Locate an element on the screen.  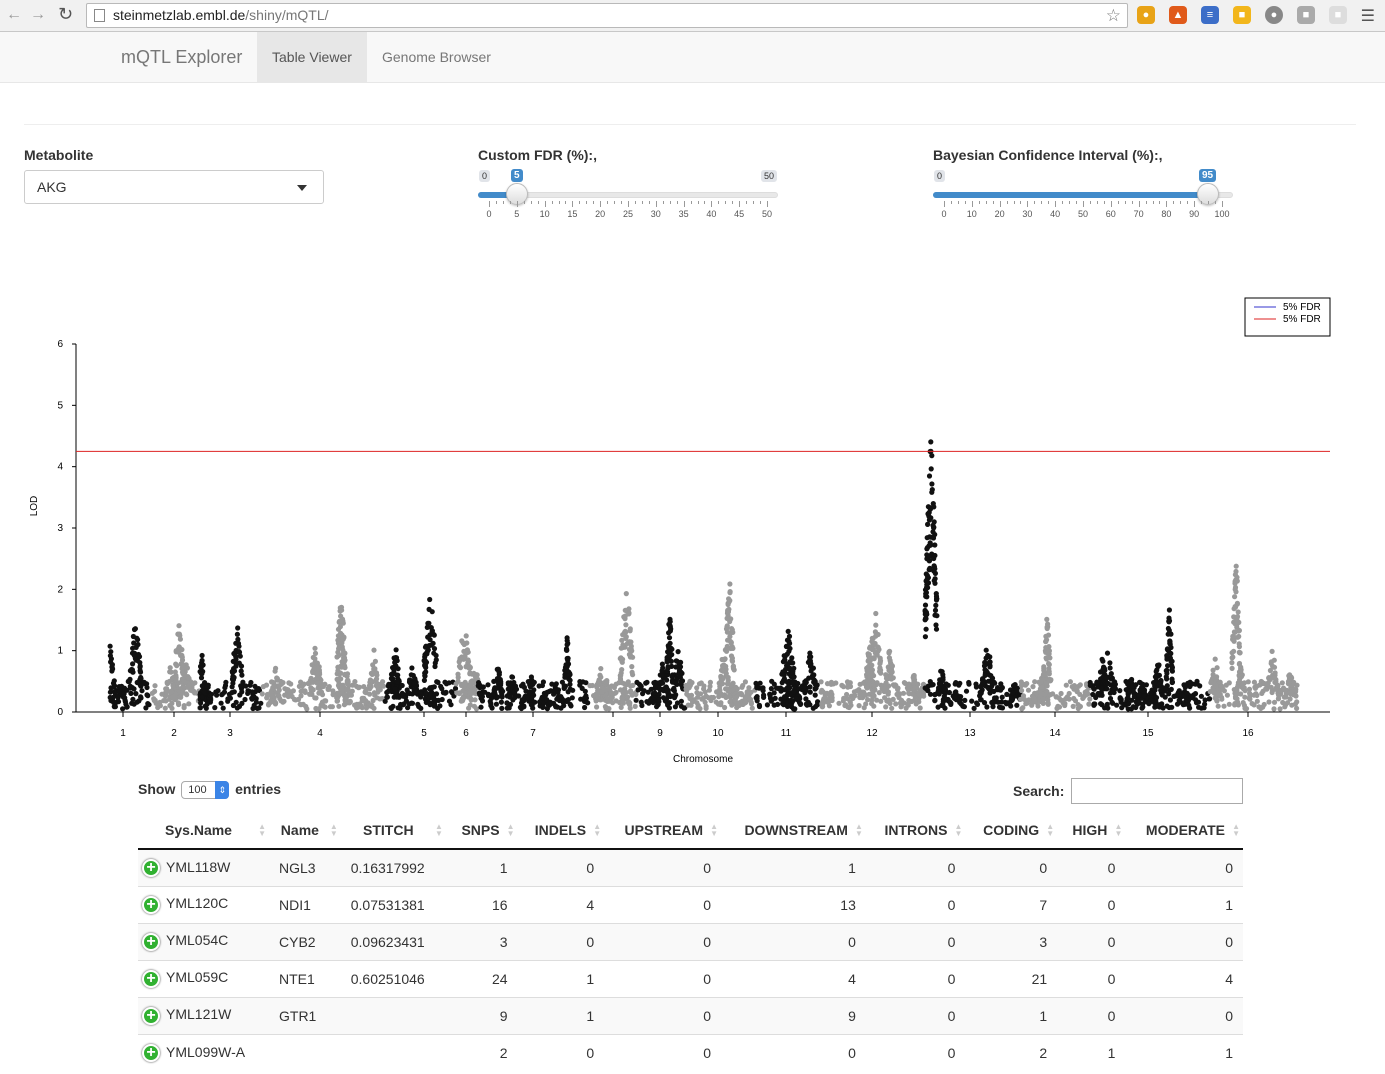
sort-icon: ▲ ▼ is located at coordinates (510, 830).